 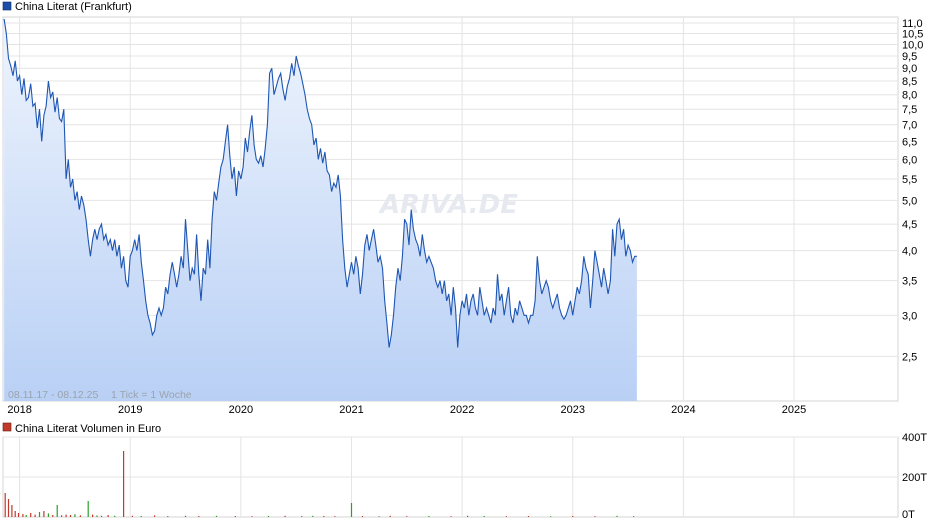 What do you see at coordinates (909, 180) in the screenshot?
I see `price-y-tick: 5,5` at bounding box center [909, 180].